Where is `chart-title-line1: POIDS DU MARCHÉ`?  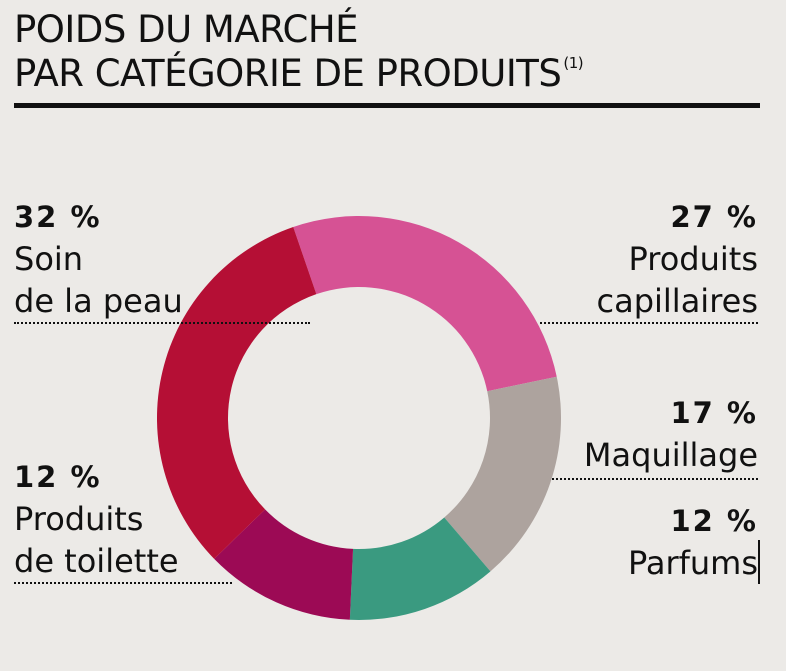
chart-title-line1: POIDS DU MARCHÉ is located at coordinates (186, 29).